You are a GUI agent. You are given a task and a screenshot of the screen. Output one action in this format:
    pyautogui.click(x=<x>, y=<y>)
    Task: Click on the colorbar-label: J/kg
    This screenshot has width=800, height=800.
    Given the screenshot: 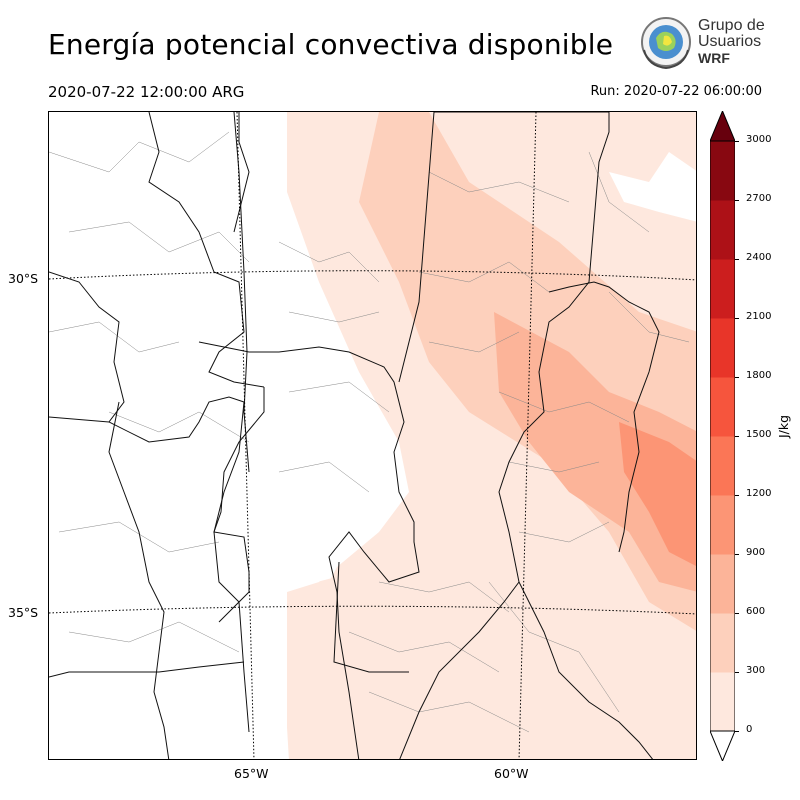 What is the action you would take?
    pyautogui.click(x=783, y=426)
    